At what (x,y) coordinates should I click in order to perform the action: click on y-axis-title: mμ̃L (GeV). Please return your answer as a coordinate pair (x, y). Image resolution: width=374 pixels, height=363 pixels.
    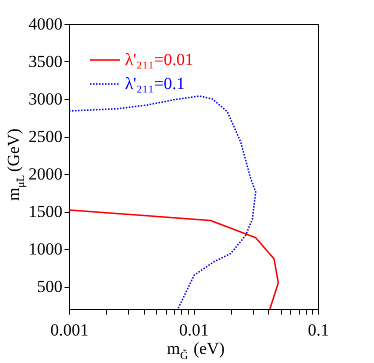
    Looking at the image, I should click on (15, 164).